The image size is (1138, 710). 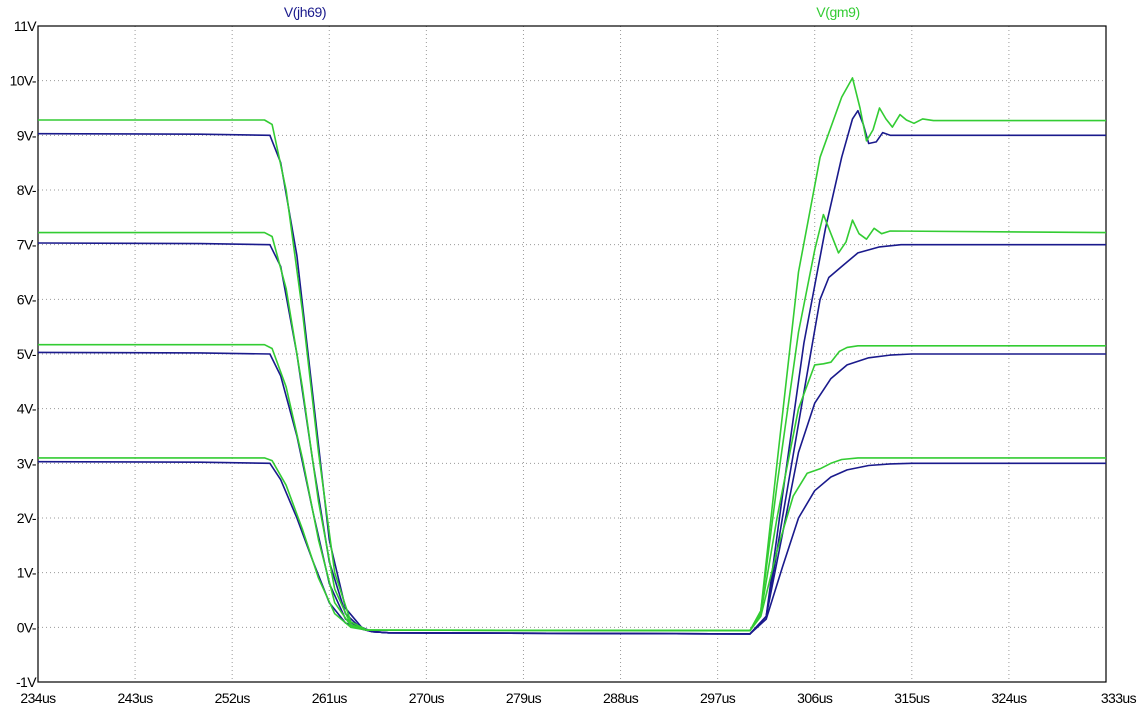 I want to click on y-tick-label: 3V-, so click(x=27, y=463).